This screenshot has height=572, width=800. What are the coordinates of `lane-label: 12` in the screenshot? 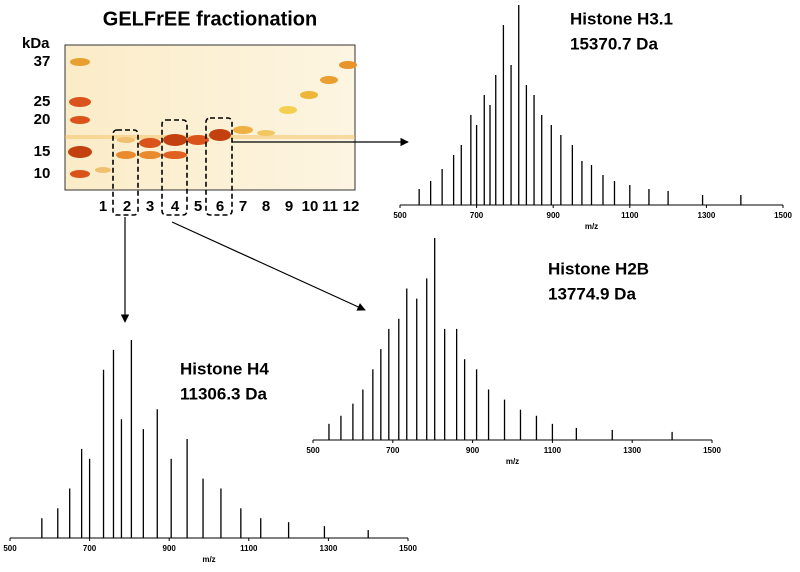 It's located at (351, 206).